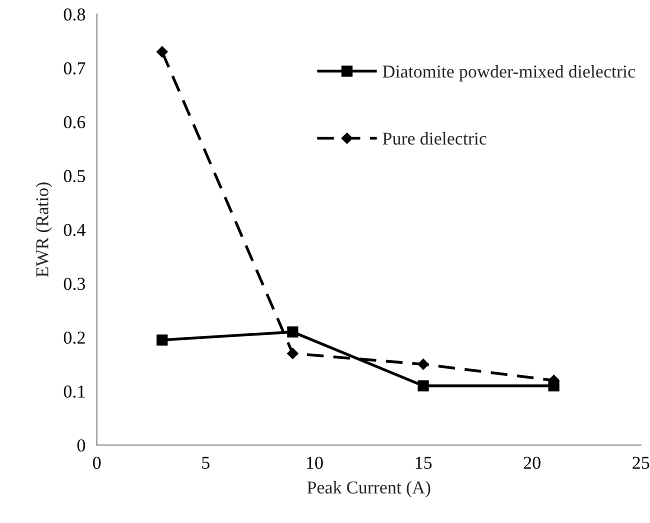 This screenshot has width=650, height=523. Describe the element at coordinates (75, 68) in the screenshot. I see `y-tick-label: 0.7` at that location.